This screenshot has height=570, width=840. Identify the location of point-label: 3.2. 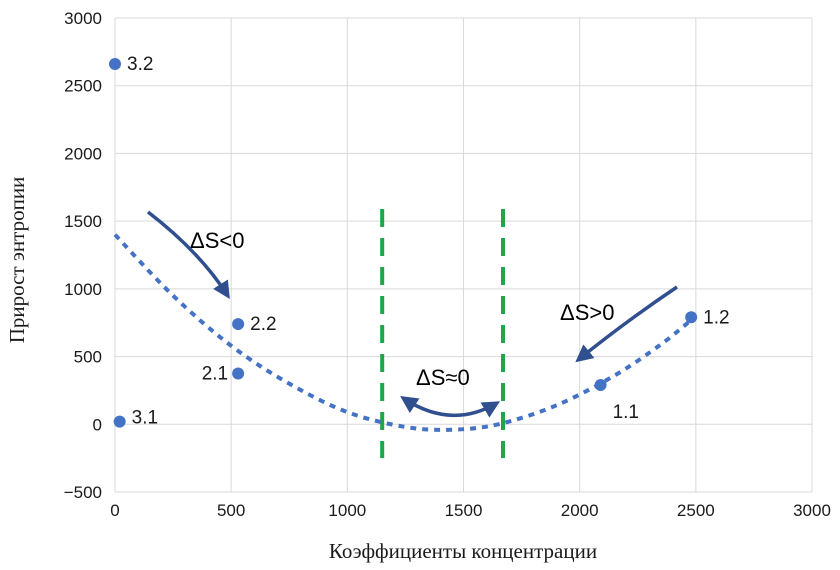
(140, 64).